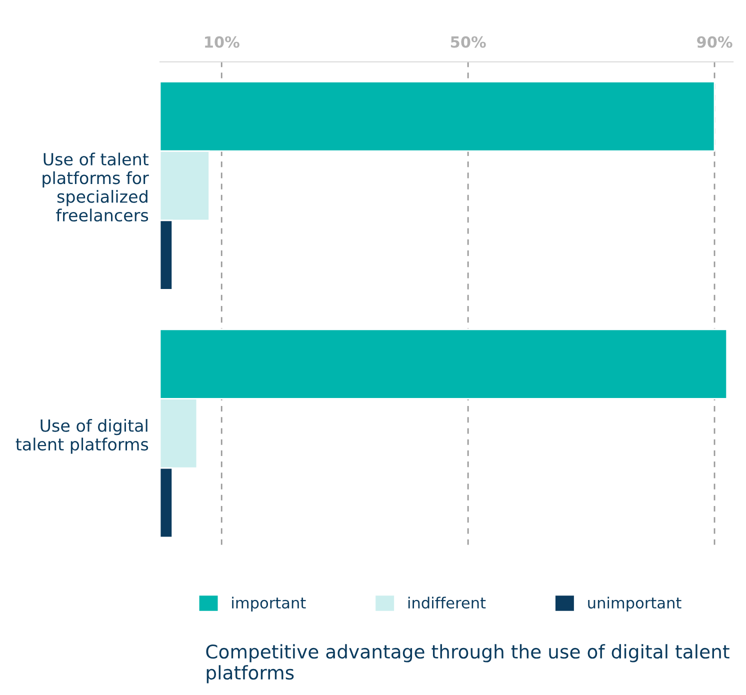 The height and width of the screenshot is (695, 746). Describe the element at coordinates (714, 42) in the screenshot. I see `x-tick-label: 90%` at that location.